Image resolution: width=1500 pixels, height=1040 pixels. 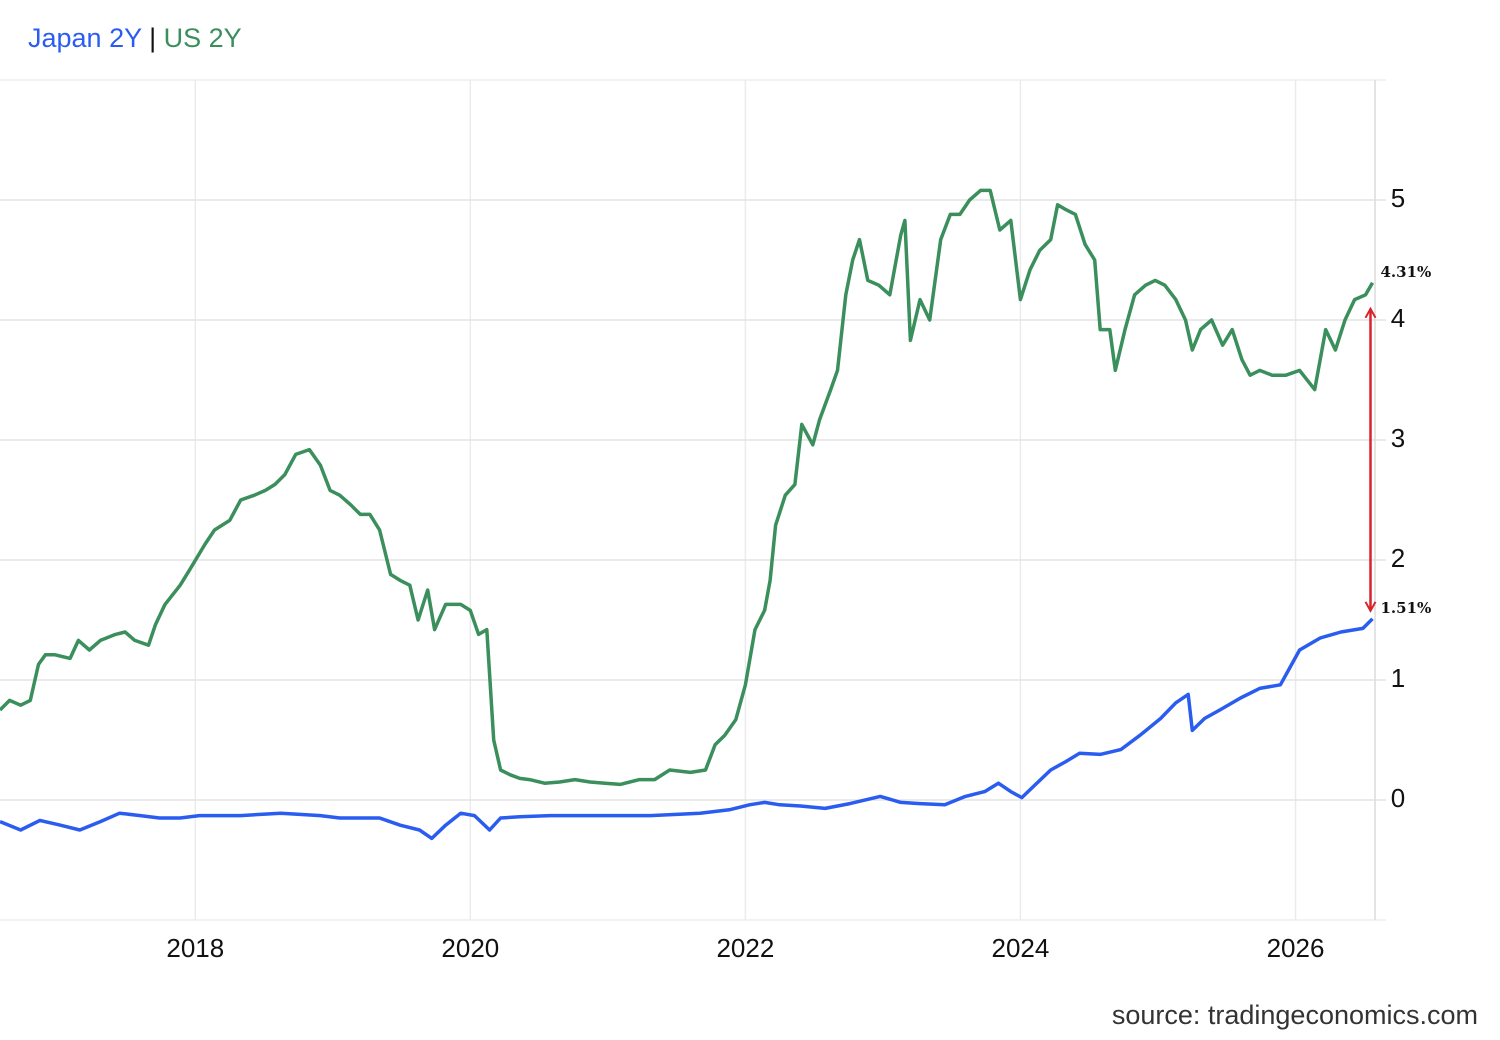 What do you see at coordinates (195, 948) in the screenshot?
I see `x-tick-label: 2018` at bounding box center [195, 948].